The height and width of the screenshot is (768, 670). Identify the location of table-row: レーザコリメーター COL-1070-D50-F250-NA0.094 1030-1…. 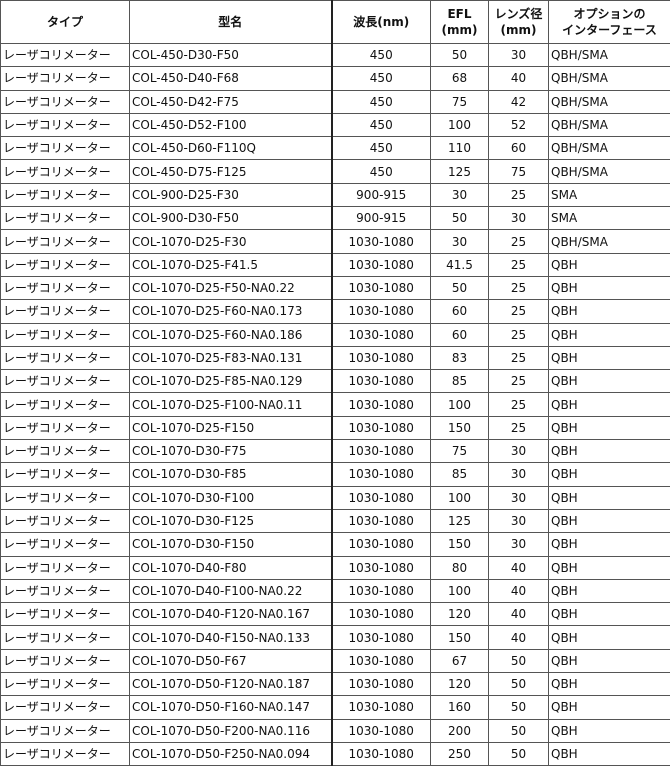
(335, 754).